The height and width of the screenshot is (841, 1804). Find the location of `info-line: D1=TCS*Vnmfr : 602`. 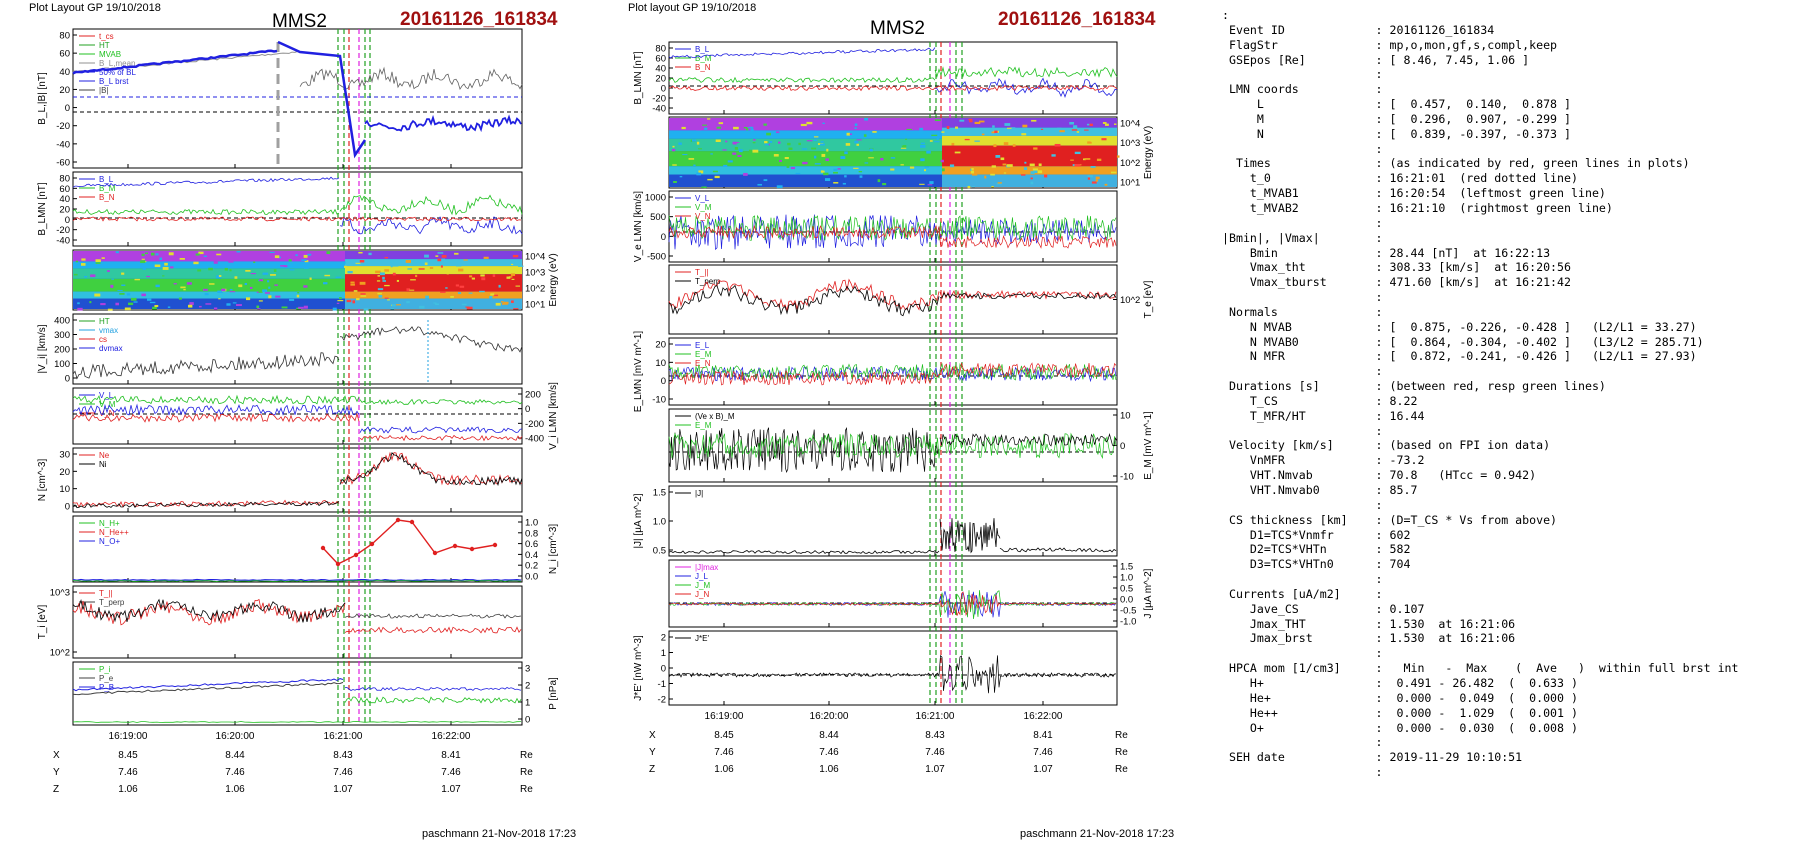

info-line: D1=TCS*Vnmfr : 602 is located at coordinates (1316, 534).